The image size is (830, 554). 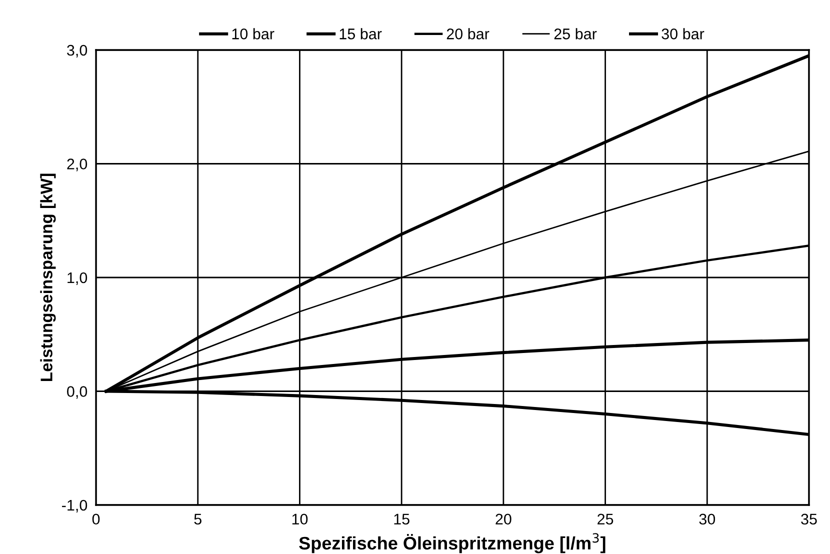 I want to click on legend-label: 10 bar, so click(x=253, y=34).